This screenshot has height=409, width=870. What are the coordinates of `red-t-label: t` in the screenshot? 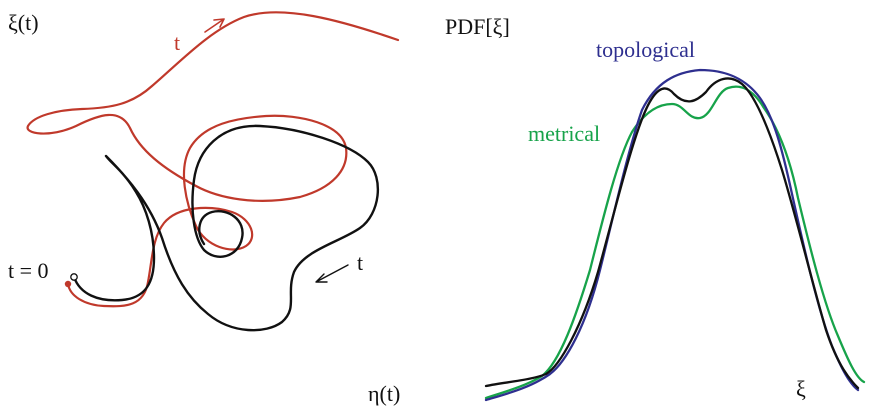 It's located at (177, 42).